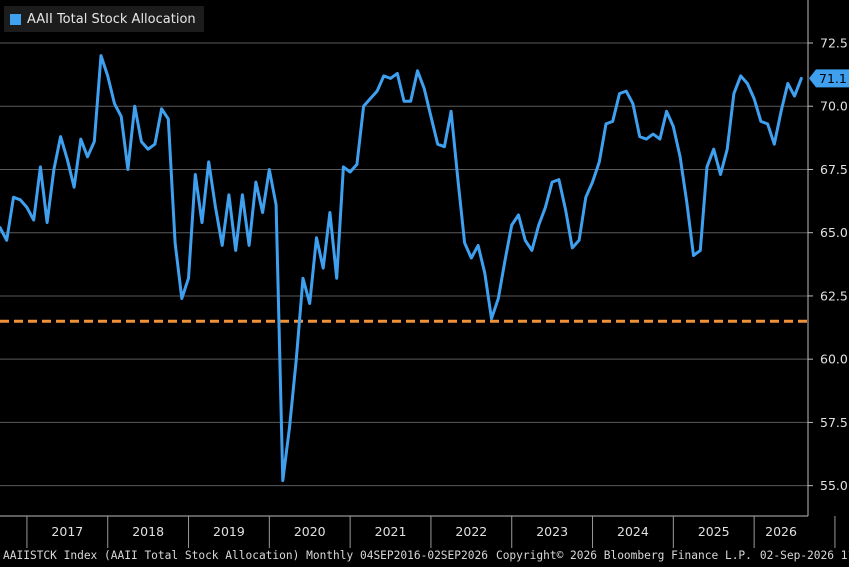  I want to click on y-tick-label: 60.0, so click(834, 359).